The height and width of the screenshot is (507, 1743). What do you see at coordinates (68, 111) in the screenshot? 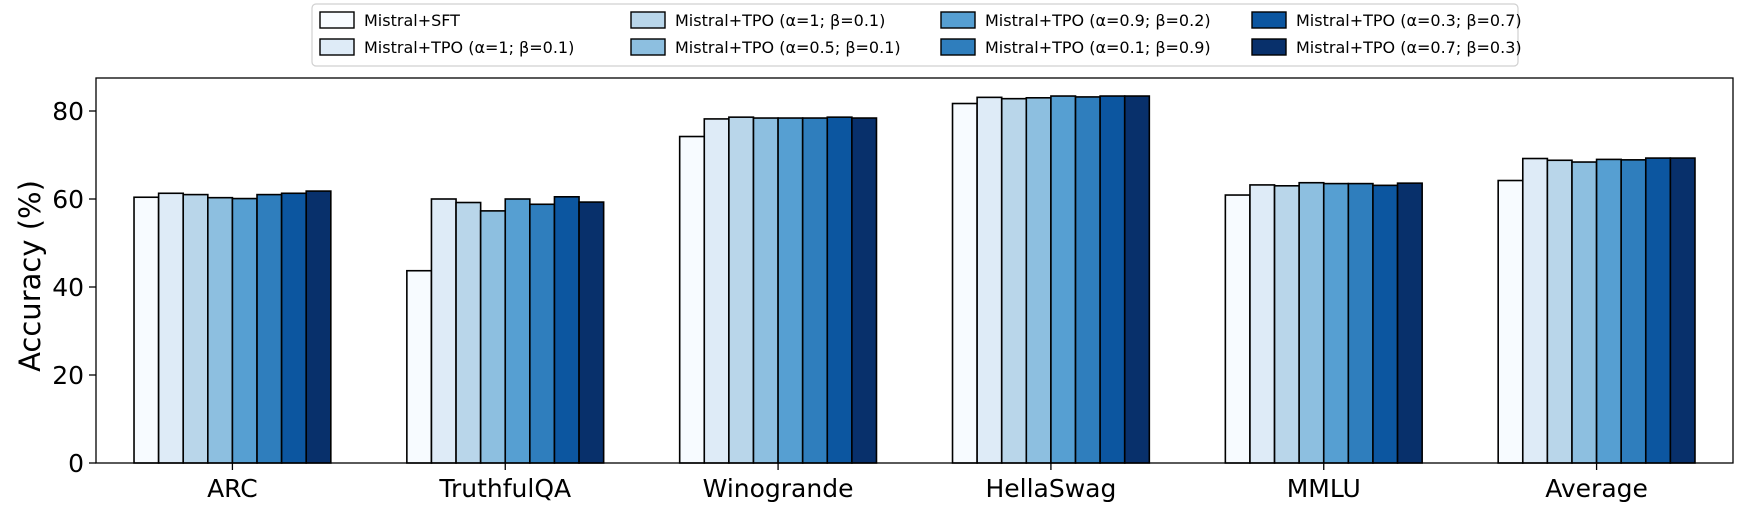
I see `y-tick-label: 80` at bounding box center [68, 111].